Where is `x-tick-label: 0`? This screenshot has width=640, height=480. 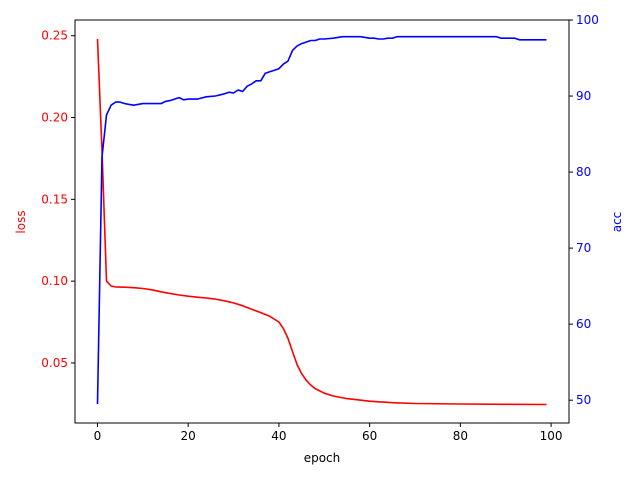
x-tick-label: 0 is located at coordinates (98, 436).